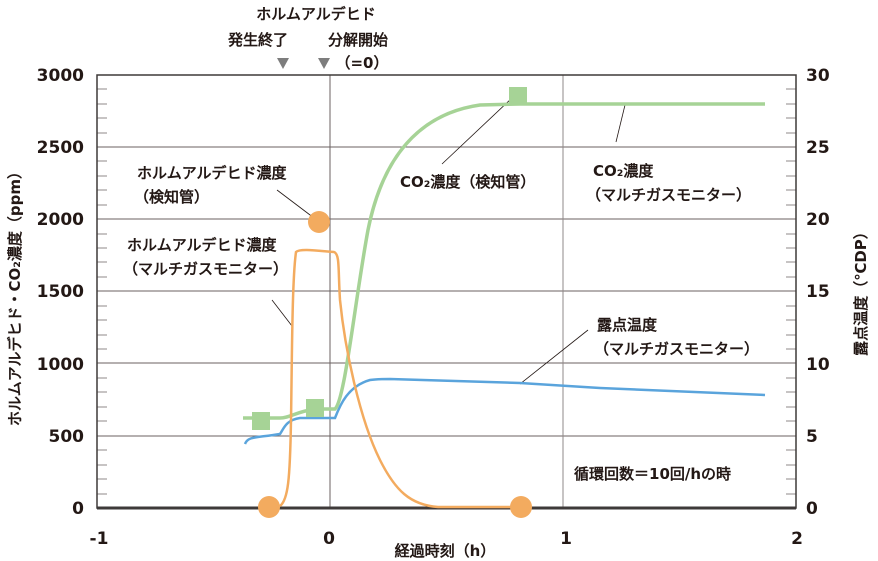  What do you see at coordinates (60, 220) in the screenshot?
I see `y-tick: 2000` at bounding box center [60, 220].